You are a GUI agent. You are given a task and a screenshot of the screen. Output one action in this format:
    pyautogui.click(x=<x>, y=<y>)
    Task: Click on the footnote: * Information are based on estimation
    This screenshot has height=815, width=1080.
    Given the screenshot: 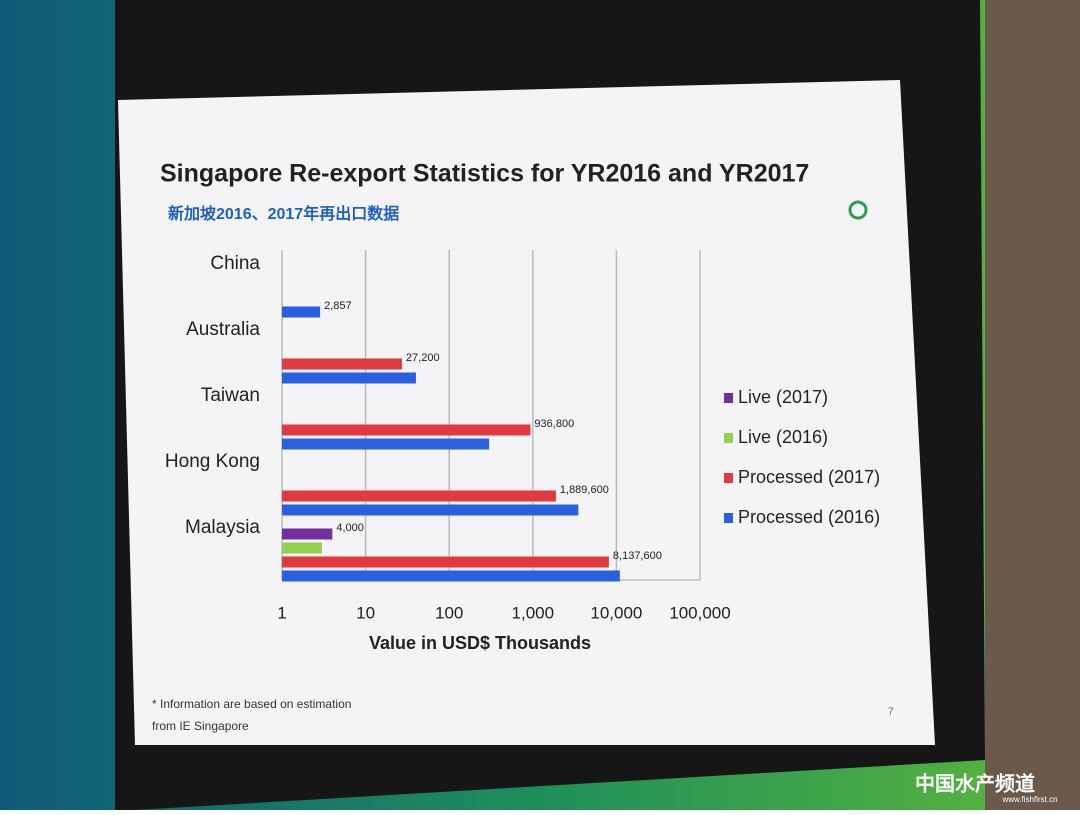 What is the action you would take?
    pyautogui.click(x=251, y=704)
    